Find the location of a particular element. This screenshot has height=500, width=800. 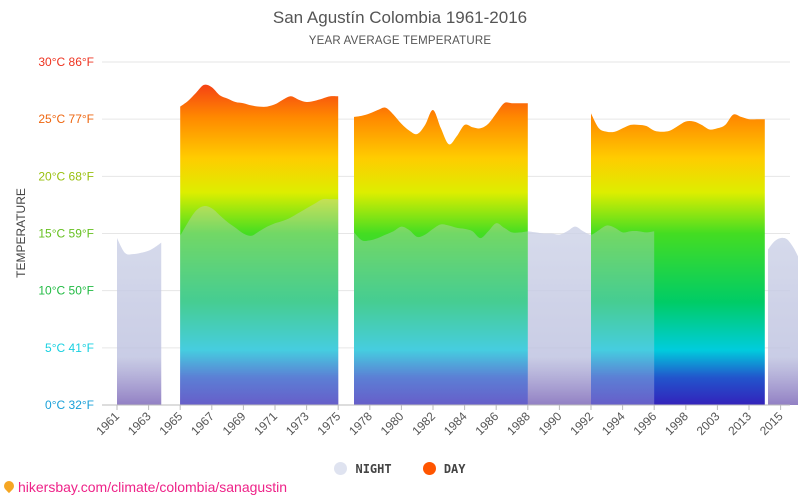

y-tick-label: 30°C 86°F is located at coordinates (66, 62).